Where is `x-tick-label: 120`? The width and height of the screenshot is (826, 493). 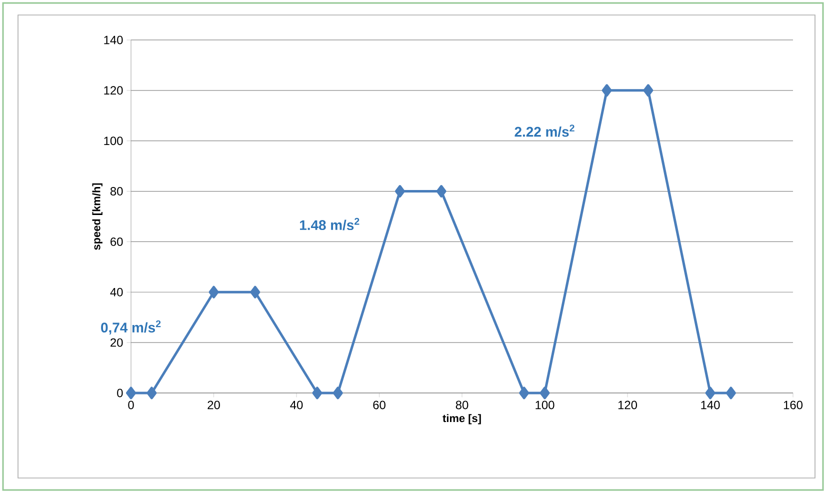
x-tick-label: 120 is located at coordinates (628, 405).